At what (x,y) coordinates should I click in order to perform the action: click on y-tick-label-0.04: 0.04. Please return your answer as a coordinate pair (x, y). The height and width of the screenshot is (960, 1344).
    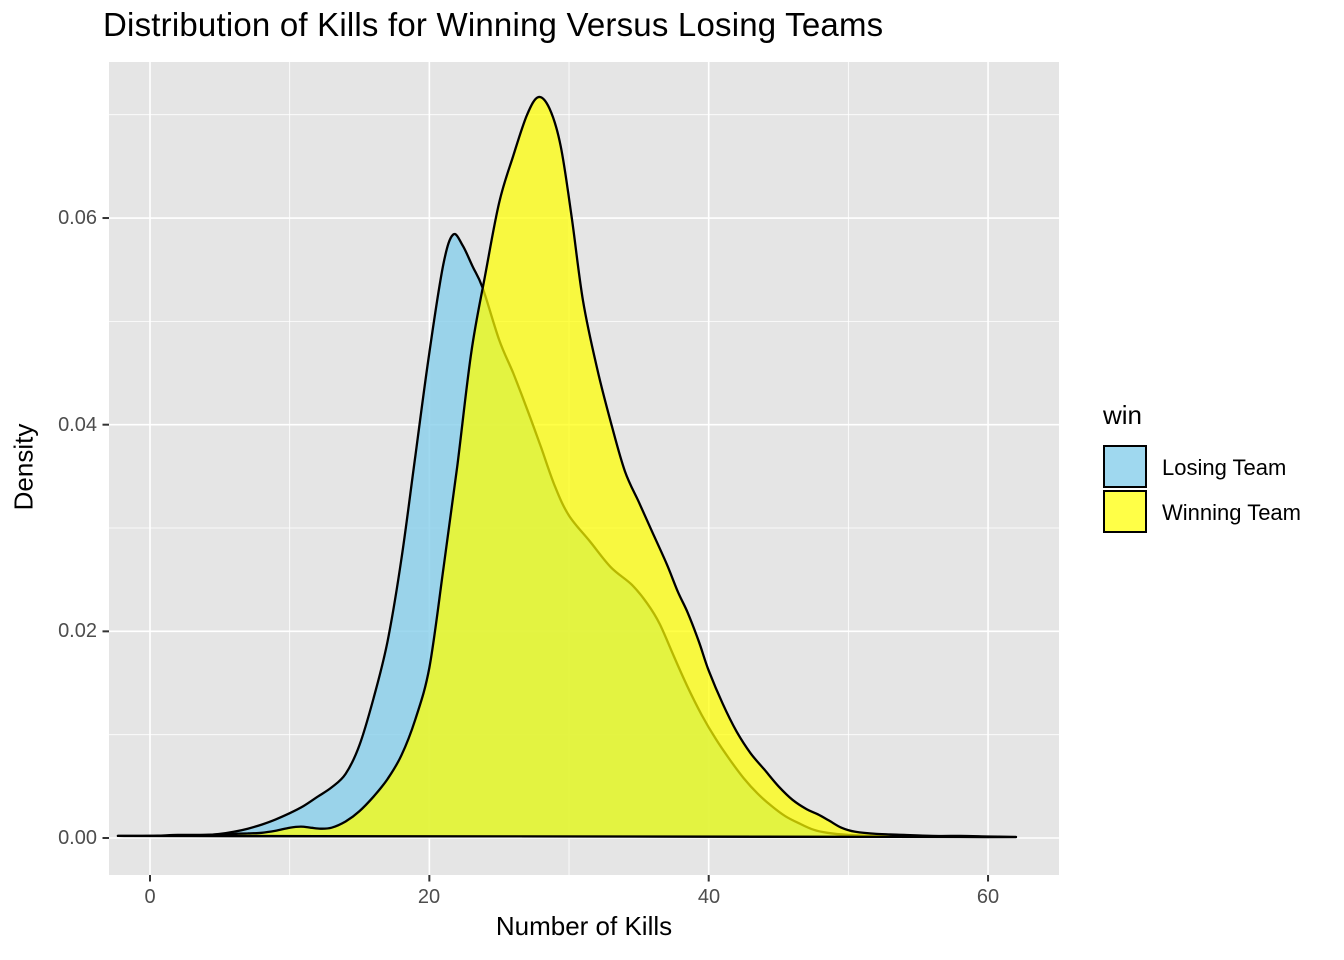
    Looking at the image, I should click on (77, 425).